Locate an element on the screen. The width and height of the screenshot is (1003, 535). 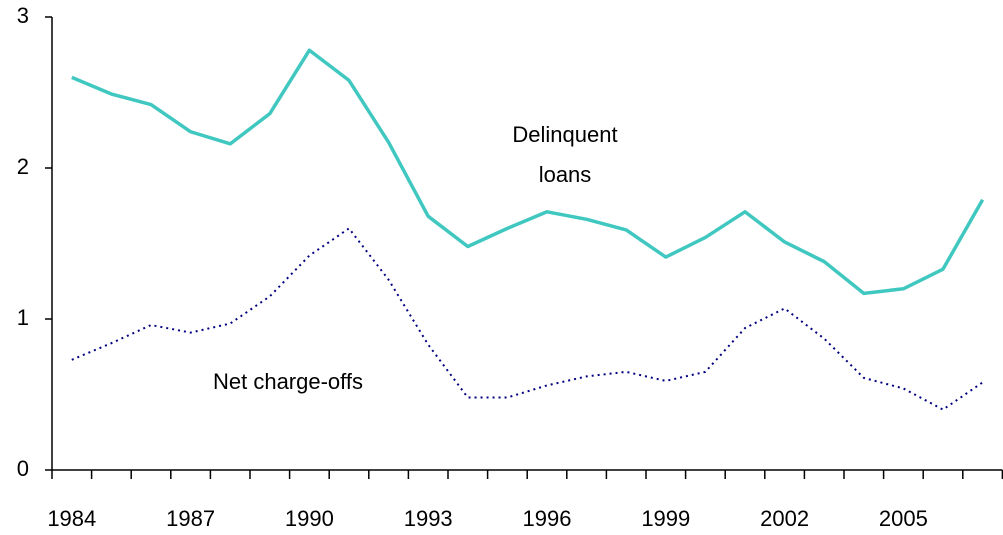
y-tick-label: 3 is located at coordinates (23, 15).